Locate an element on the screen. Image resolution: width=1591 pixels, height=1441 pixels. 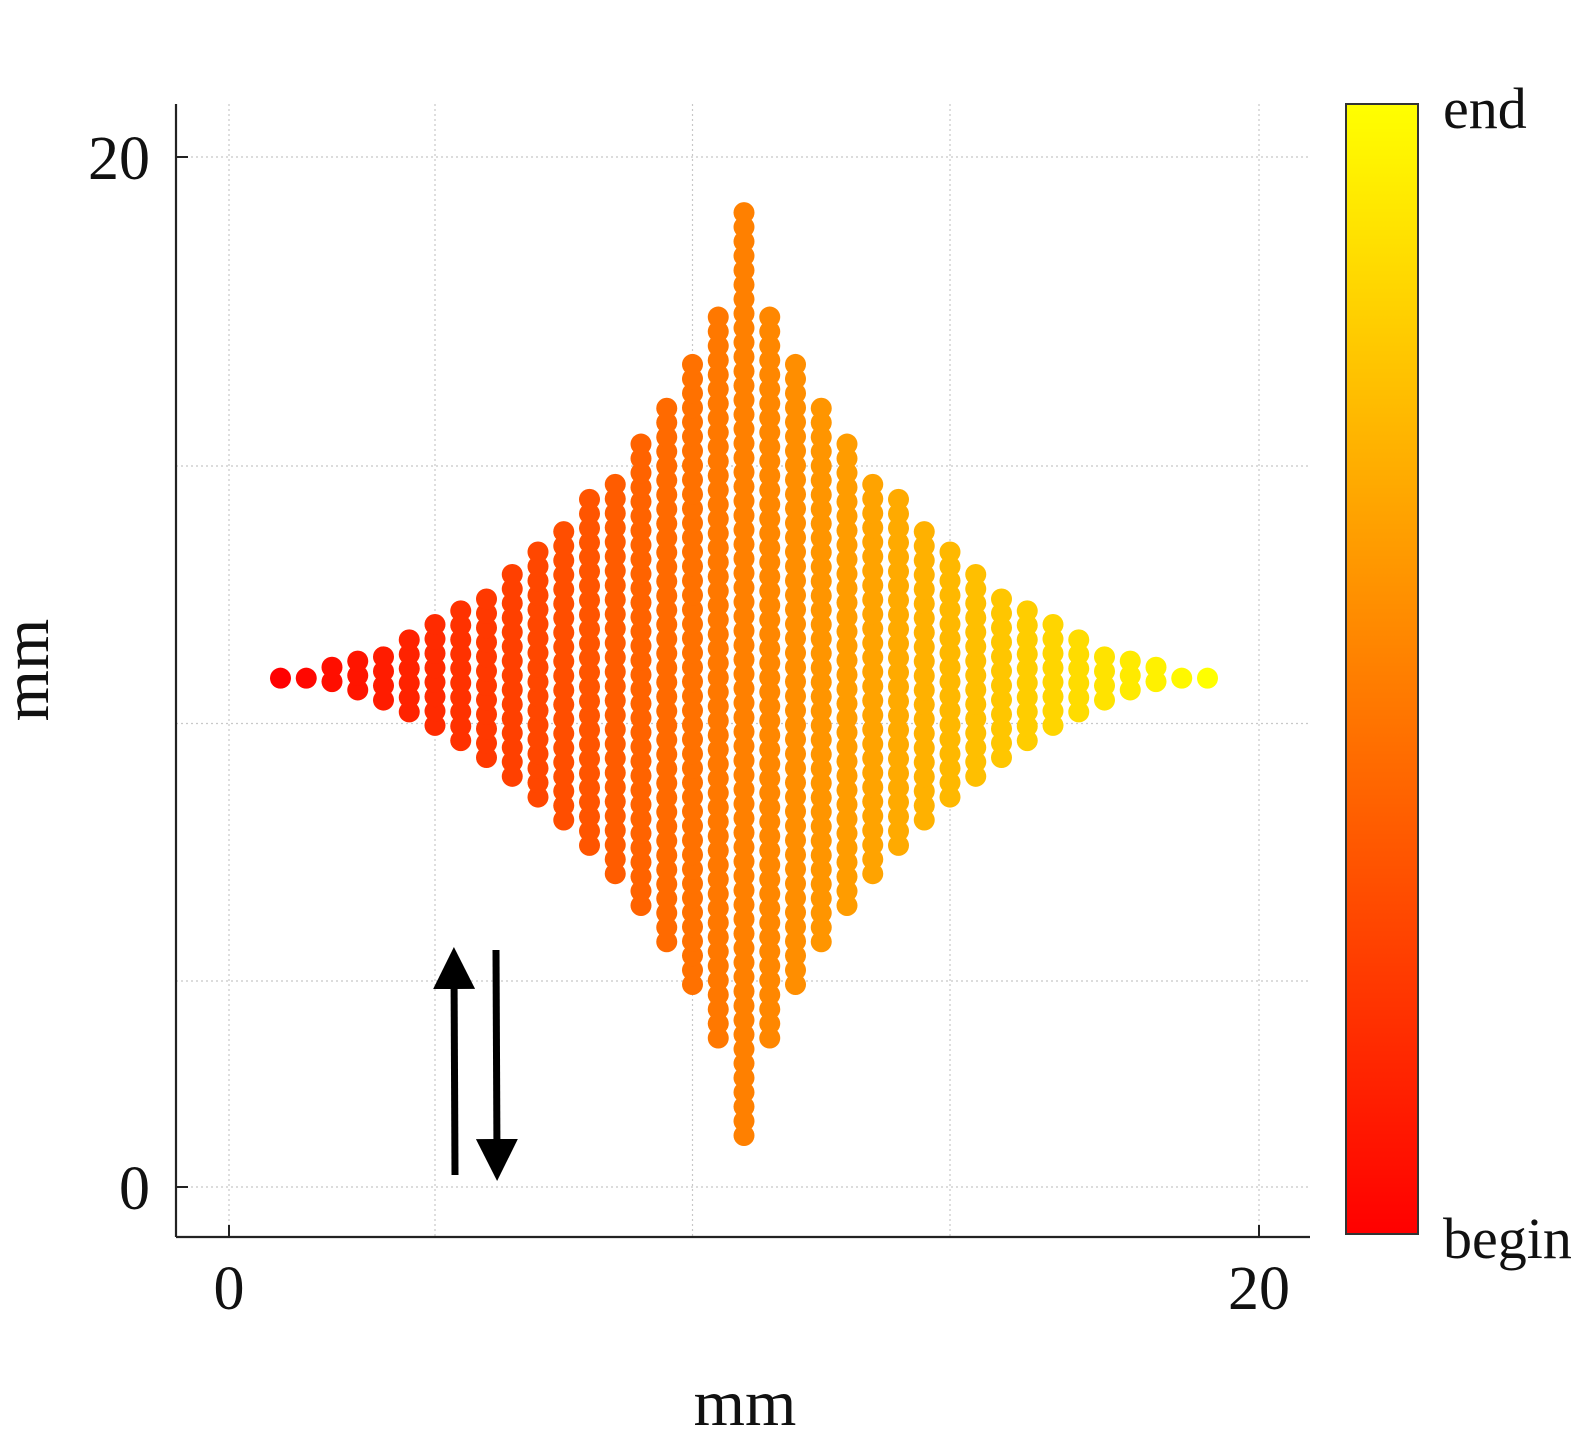
colorbar: end begin is located at coordinates (1458, 673).